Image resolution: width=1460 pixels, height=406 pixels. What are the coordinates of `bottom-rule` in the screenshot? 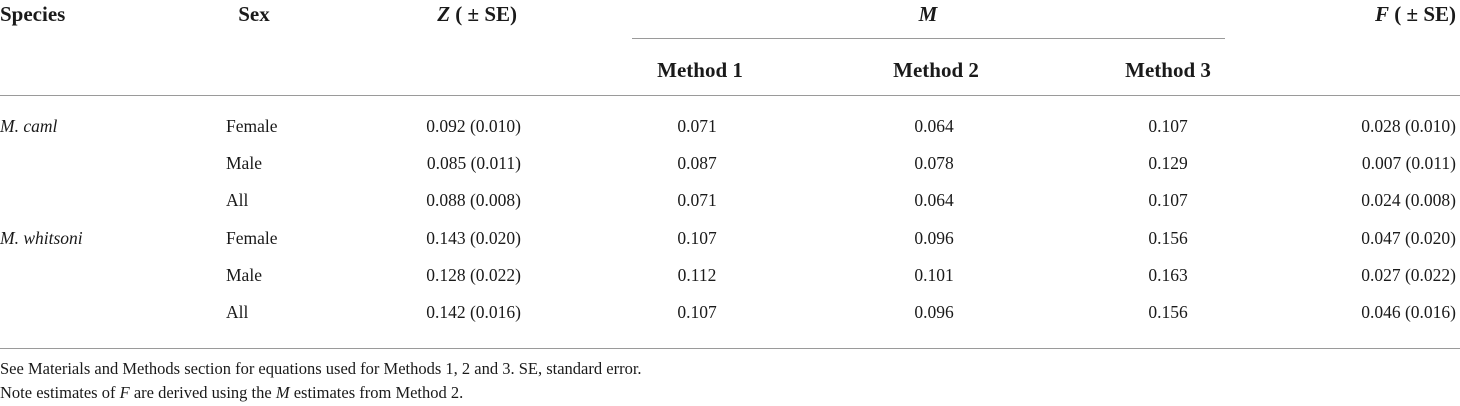 It's located at (730, 348).